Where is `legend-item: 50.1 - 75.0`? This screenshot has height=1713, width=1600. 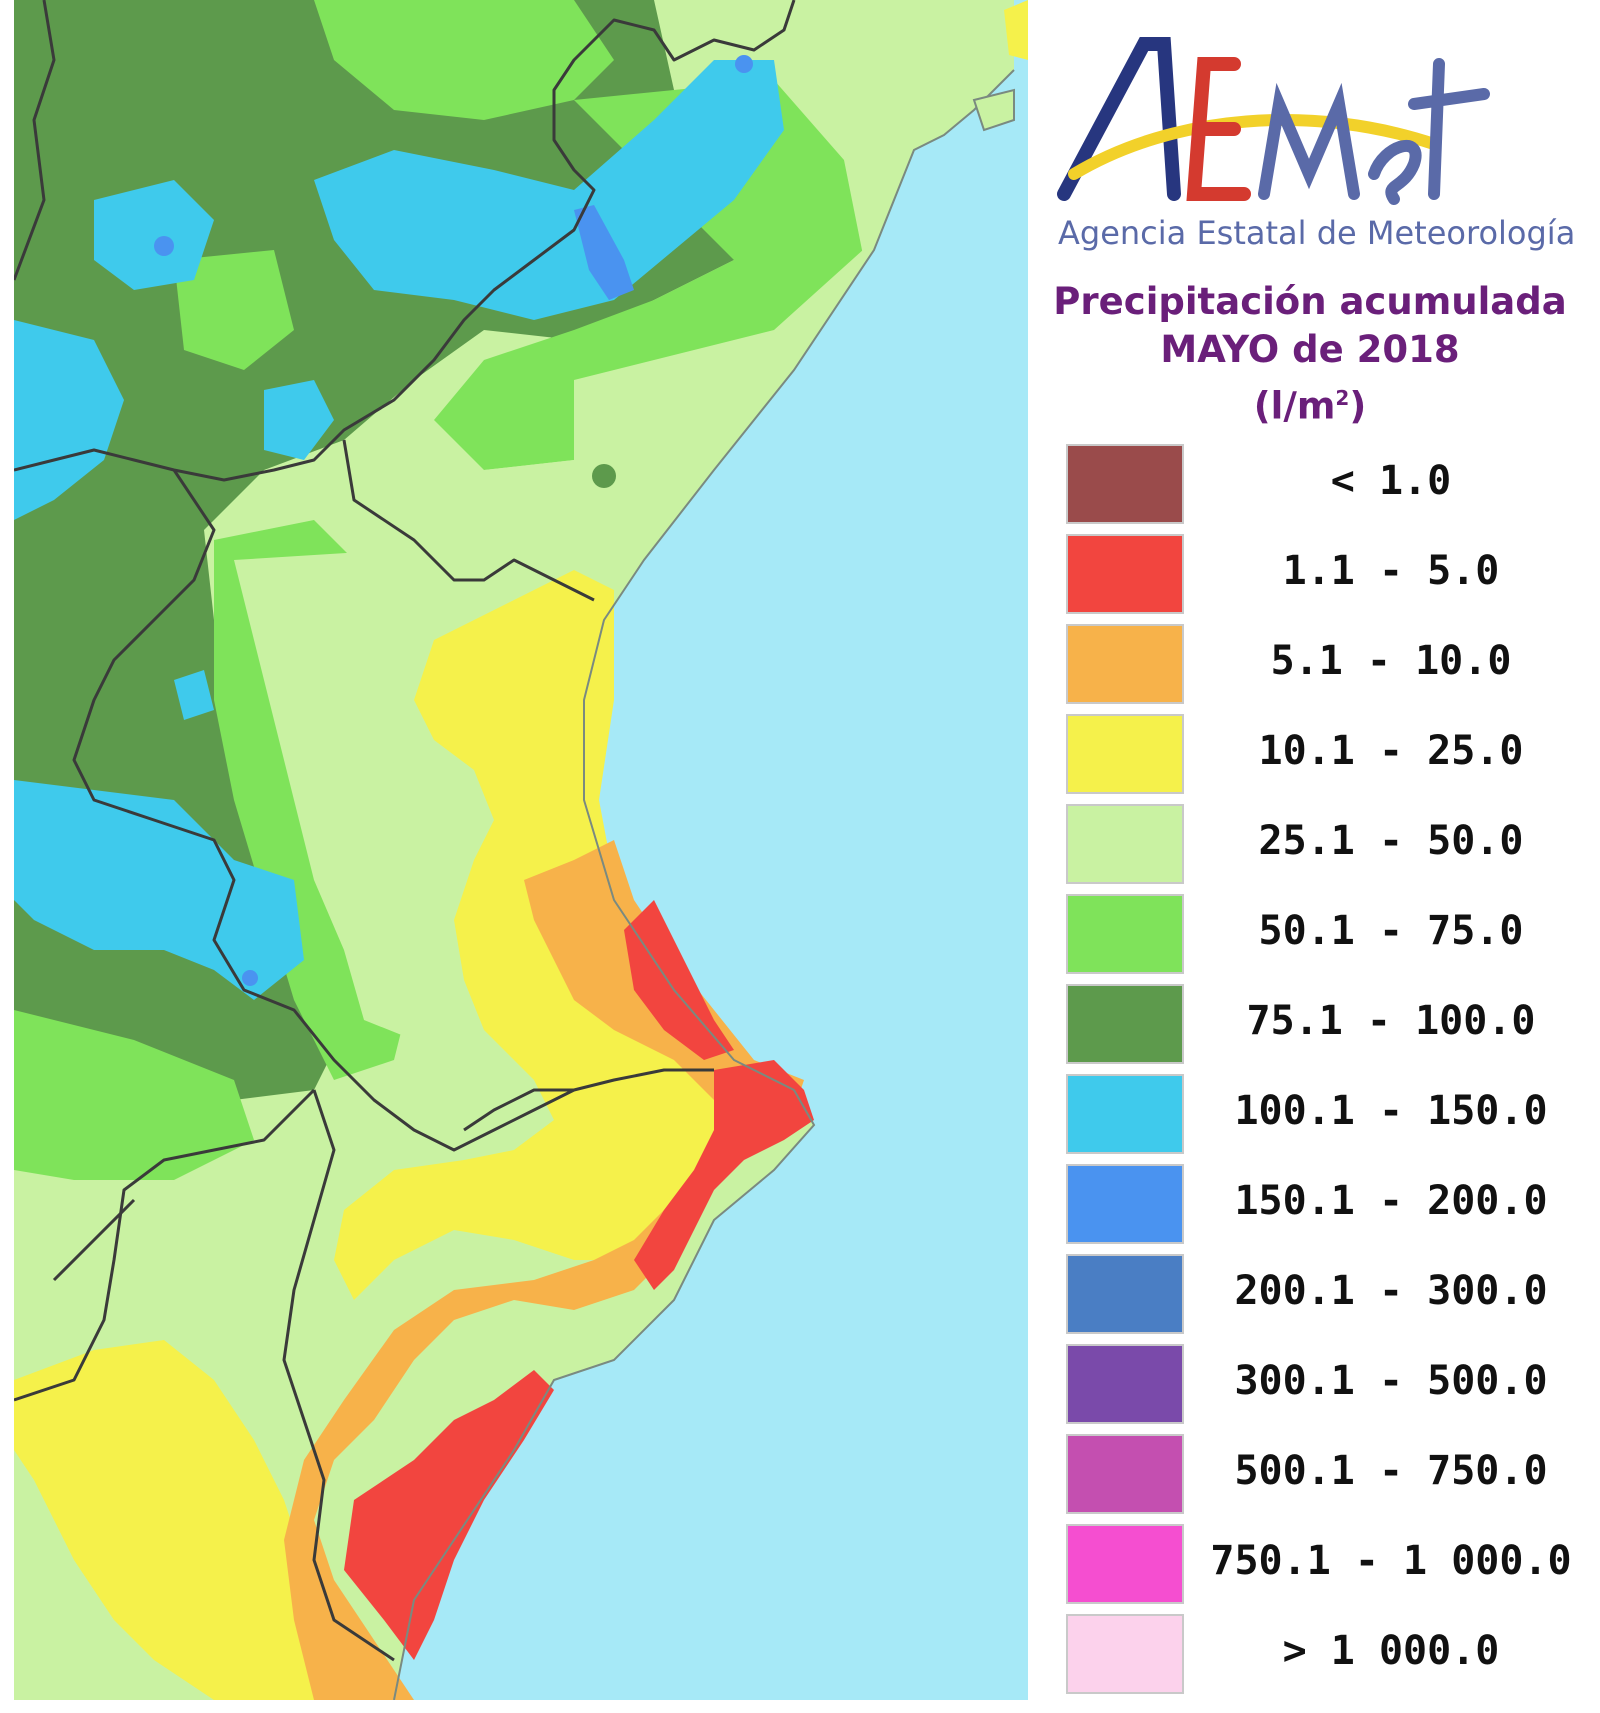 legend-item: 50.1 - 75.0 is located at coordinates (1326, 935).